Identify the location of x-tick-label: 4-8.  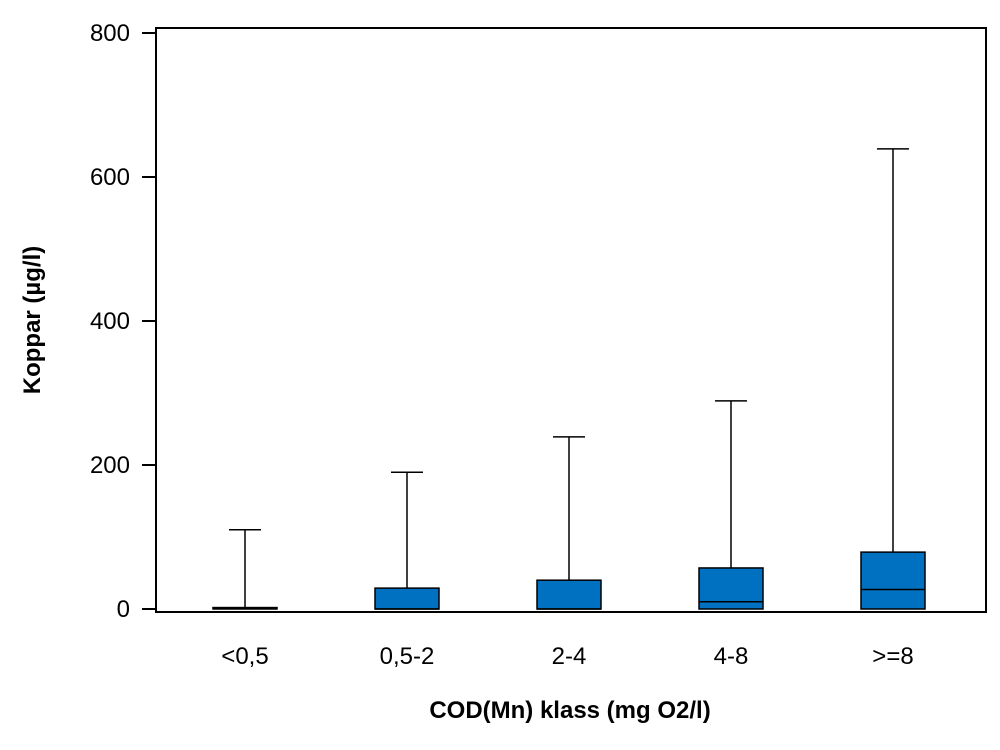
(731, 656).